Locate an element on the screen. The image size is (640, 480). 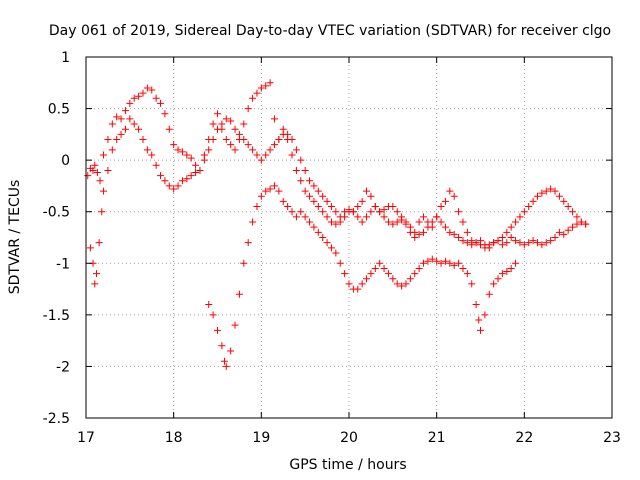
y-tick-labels: -2.5 -2 -1.5 -1 -0.5 0 0.5 1 is located at coordinates (56, 238).